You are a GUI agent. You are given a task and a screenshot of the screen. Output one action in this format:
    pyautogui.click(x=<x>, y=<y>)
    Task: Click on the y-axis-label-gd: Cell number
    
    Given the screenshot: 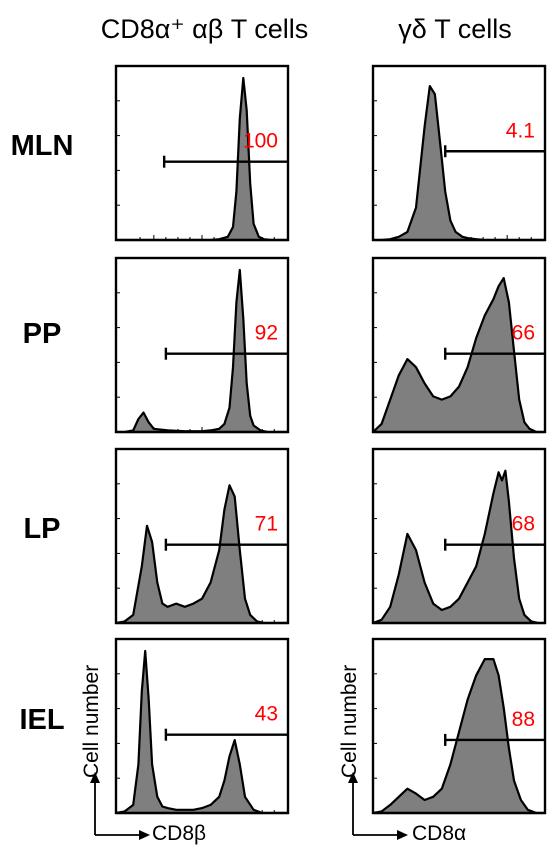 What is the action you would take?
    pyautogui.click(x=349, y=721)
    